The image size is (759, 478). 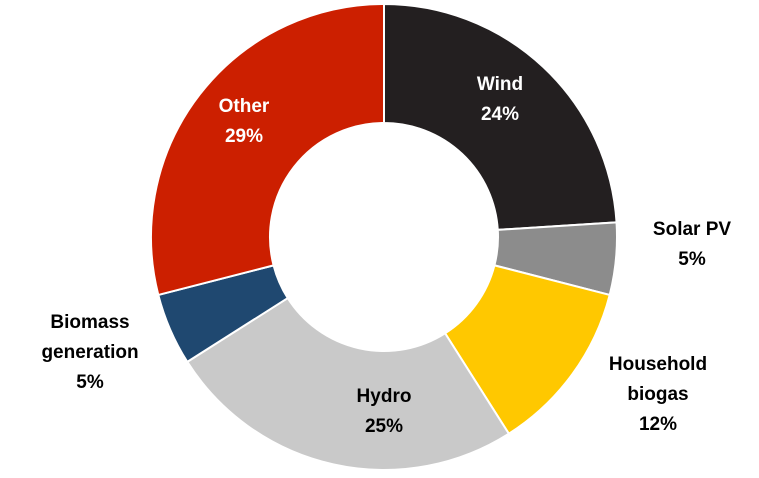 What do you see at coordinates (692, 259) in the screenshot?
I see `slice-label-solar-value: 5%` at bounding box center [692, 259].